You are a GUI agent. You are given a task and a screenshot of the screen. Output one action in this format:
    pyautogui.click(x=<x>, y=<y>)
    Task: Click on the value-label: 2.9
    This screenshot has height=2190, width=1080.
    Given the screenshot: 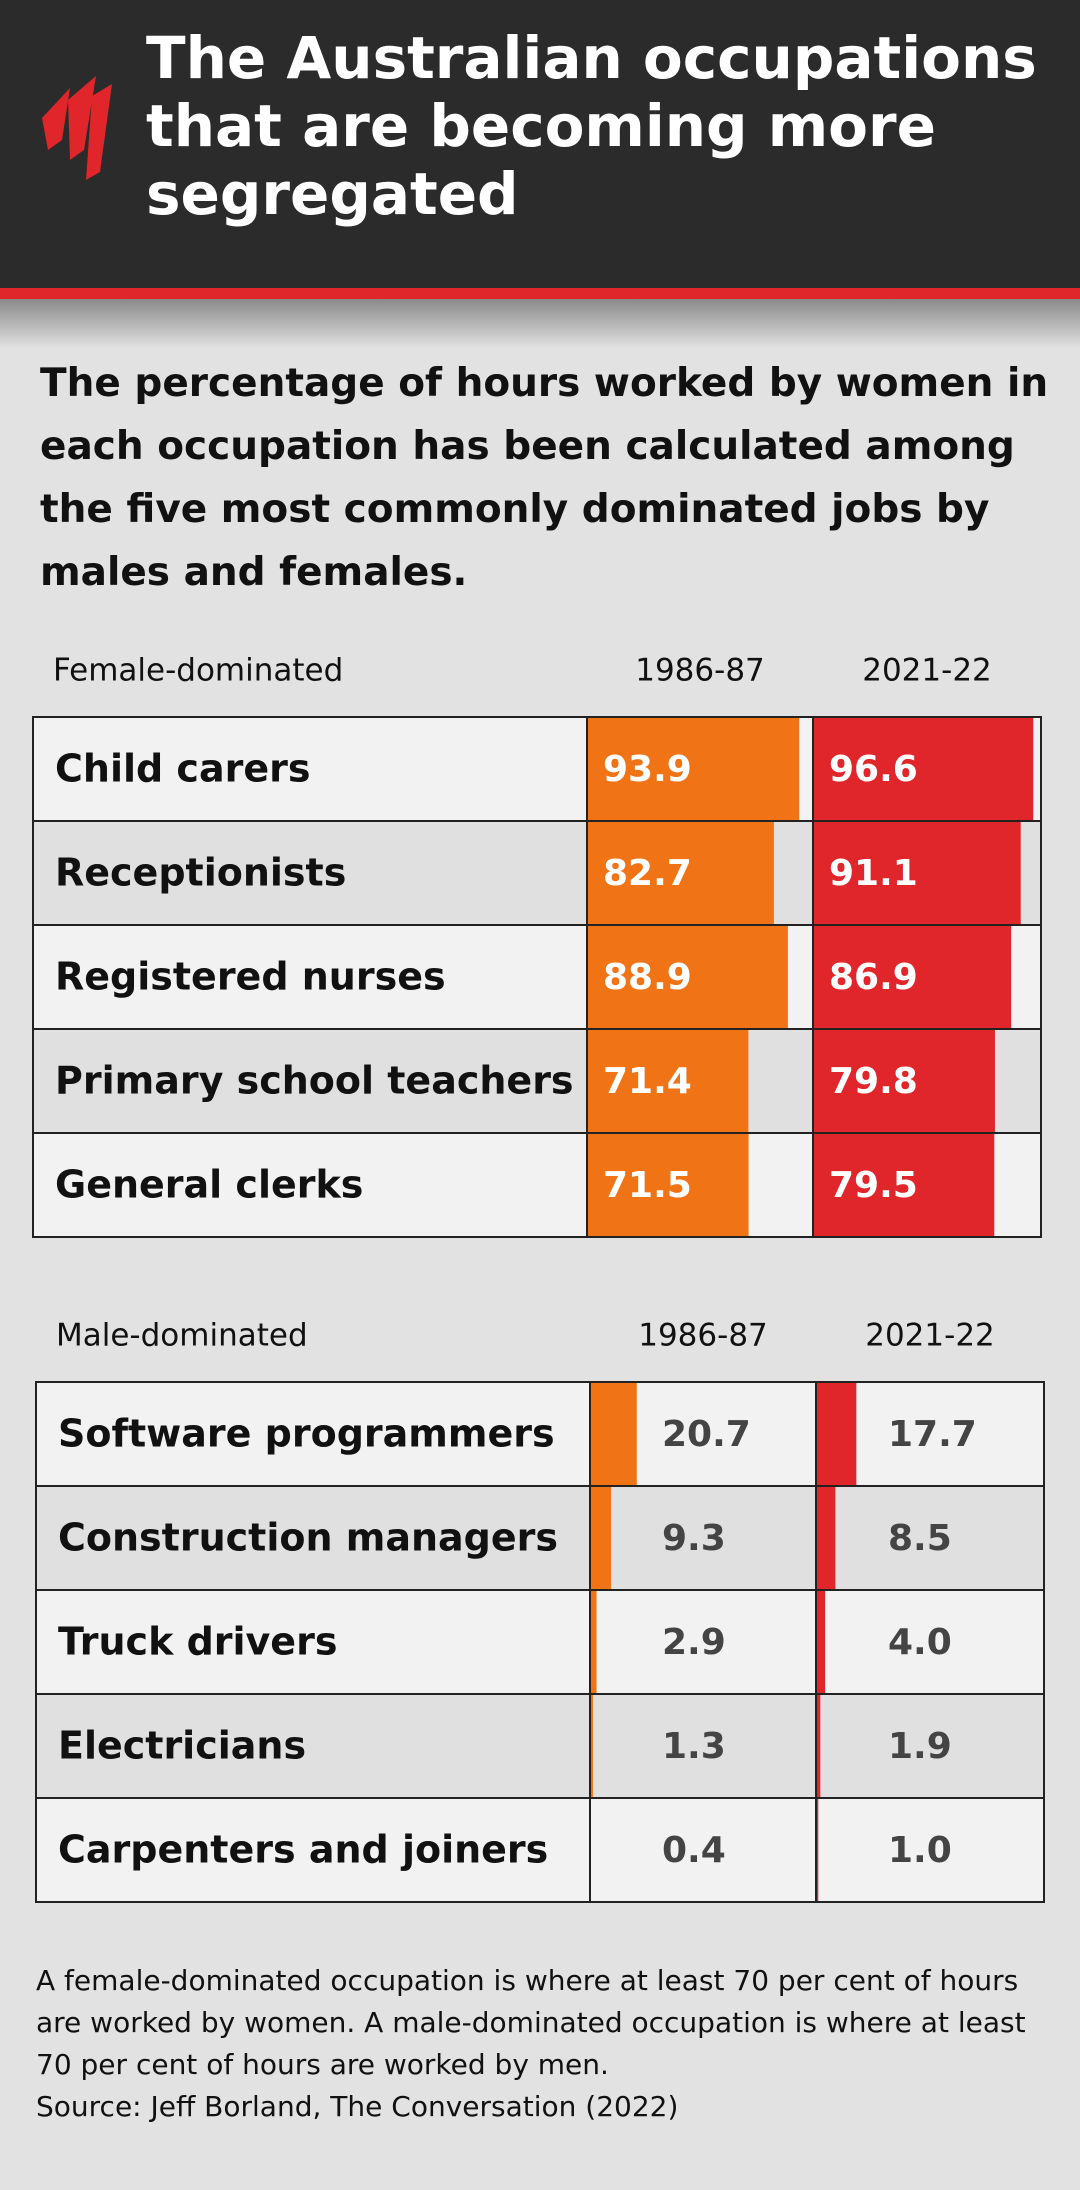 What is the action you would take?
    pyautogui.click(x=694, y=1642)
    